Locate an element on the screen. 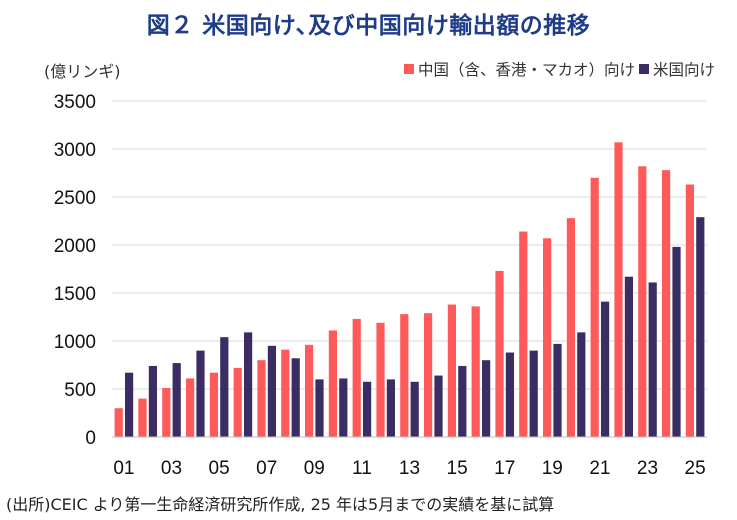 The width and height of the screenshot is (737, 520). x-tick-label: 05 is located at coordinates (219, 468).